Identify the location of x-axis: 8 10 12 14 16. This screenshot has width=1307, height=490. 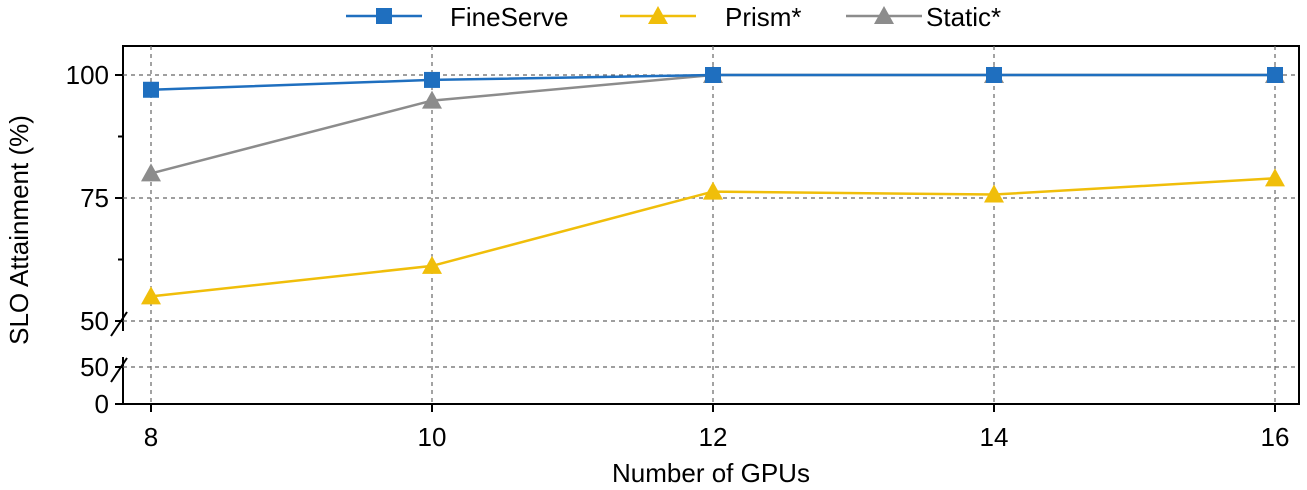
(717, 428).